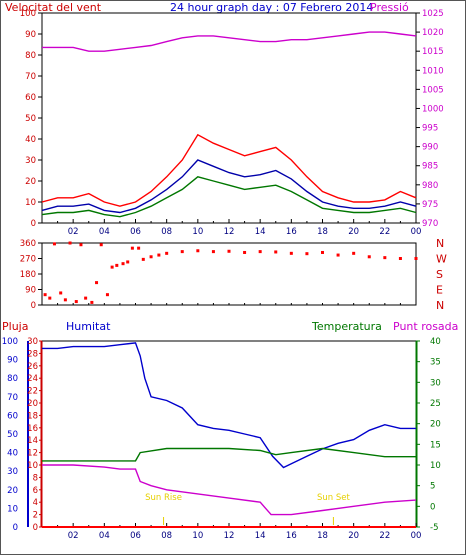 This screenshot has height=555, width=470. Describe the element at coordinates (30, 77) in the screenshot. I see `y-tick-label: 70` at that location.